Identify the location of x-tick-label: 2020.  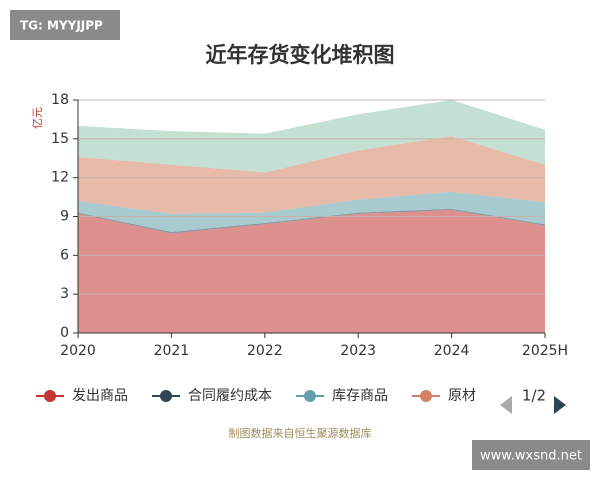
(78, 351).